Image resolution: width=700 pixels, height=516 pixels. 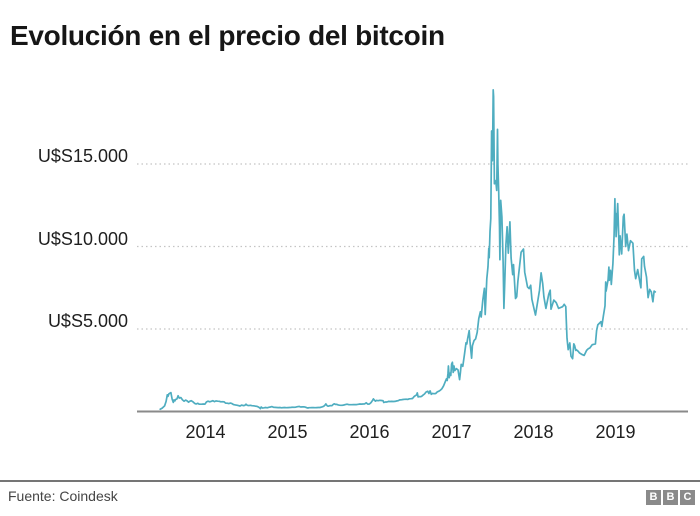 I want to click on x-tick-label-2018: 2018, so click(x=533, y=432).